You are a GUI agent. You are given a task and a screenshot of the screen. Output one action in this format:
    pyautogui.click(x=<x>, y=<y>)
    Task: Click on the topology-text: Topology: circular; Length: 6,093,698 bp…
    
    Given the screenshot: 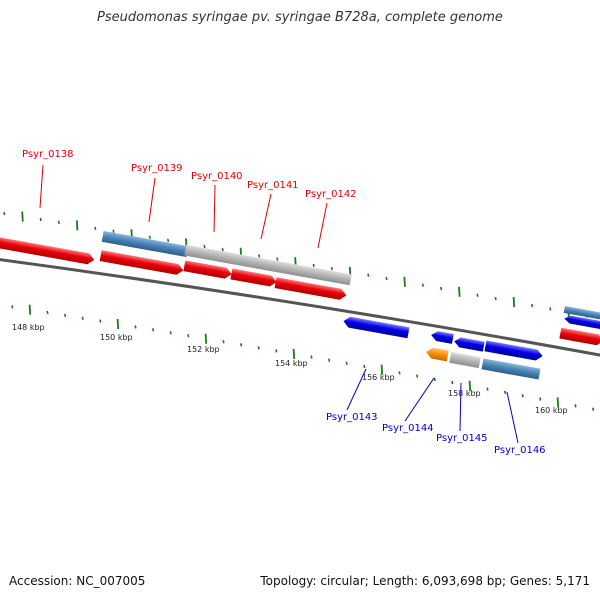 What is the action you would take?
    pyautogui.click(x=425, y=581)
    